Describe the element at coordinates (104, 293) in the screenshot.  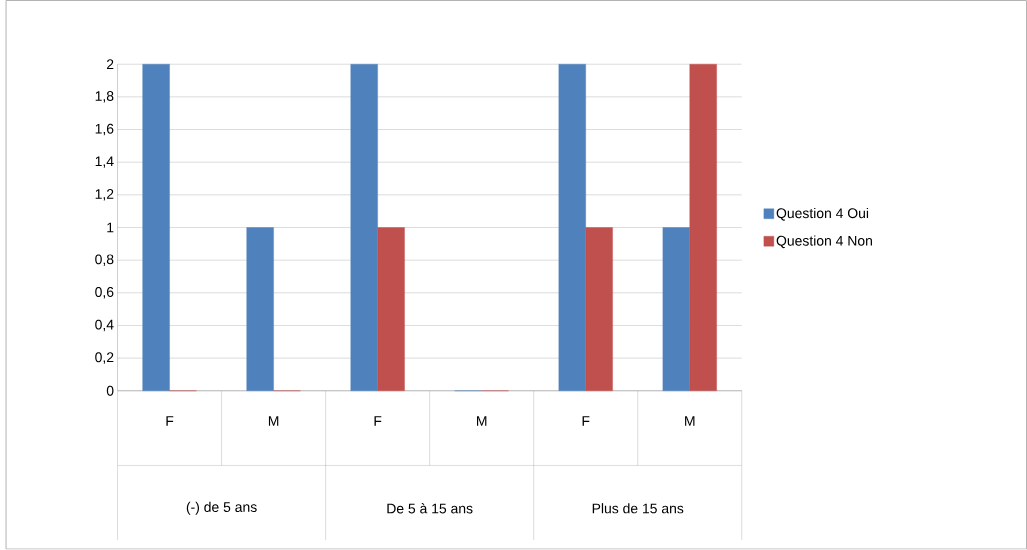
I see `y-tick-label: 0,6` at that location.